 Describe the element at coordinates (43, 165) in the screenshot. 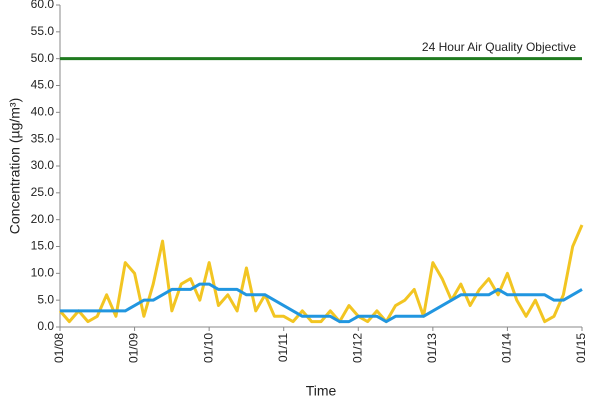

I see `y-tick-label: 30.0` at that location.